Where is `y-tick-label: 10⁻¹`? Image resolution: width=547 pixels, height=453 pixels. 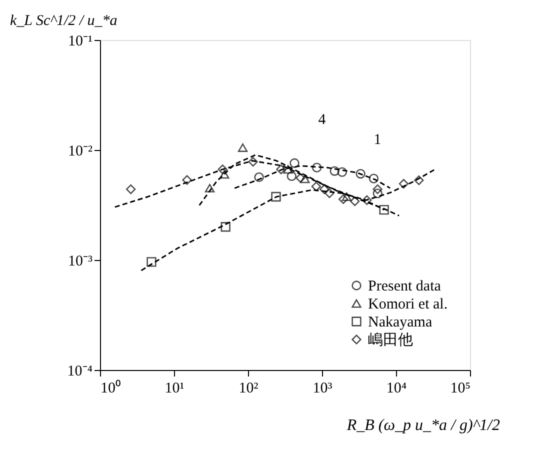
y-tick-label: 10⁻¹ is located at coordinates (80, 42).